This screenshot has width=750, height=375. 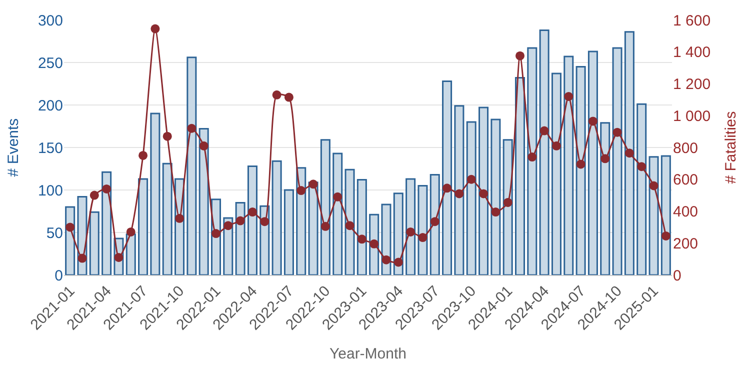 I want to click on y-tick-label: 100, so click(x=50, y=191).